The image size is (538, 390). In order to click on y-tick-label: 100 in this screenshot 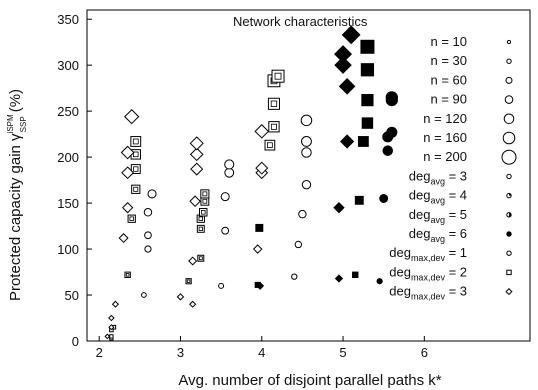, I will do `click(68, 249)`.